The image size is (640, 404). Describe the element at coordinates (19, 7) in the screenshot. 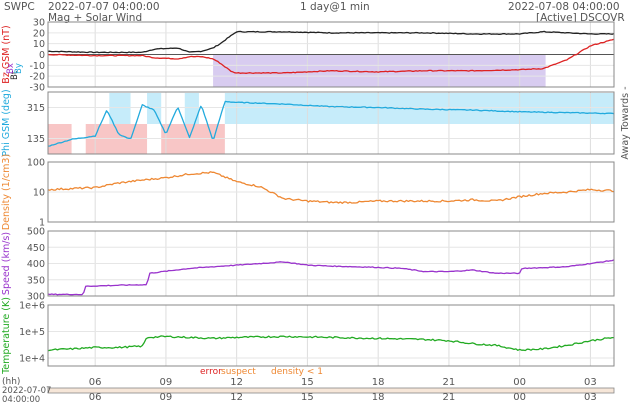

I see `provider-label: SWPC` at that location.